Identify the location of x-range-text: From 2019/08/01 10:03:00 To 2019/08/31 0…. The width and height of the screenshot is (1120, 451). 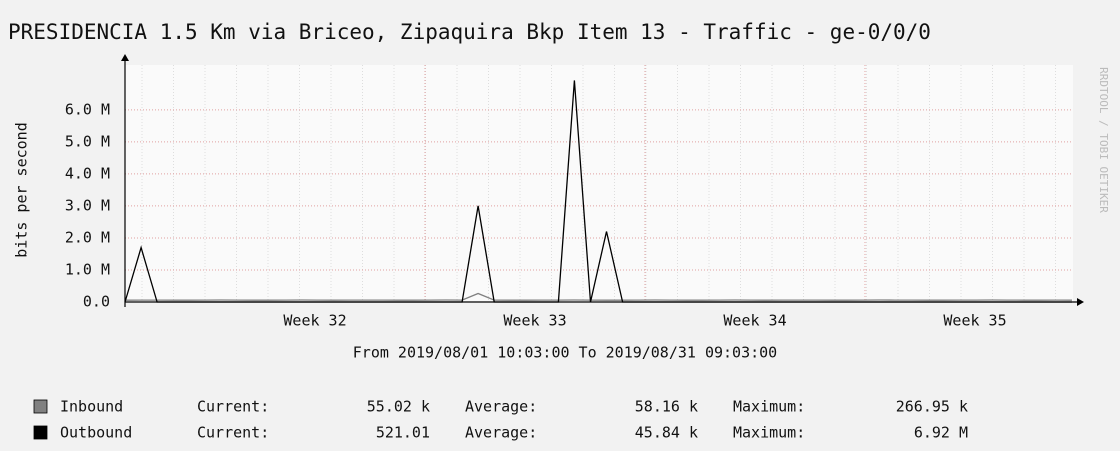
(565, 353).